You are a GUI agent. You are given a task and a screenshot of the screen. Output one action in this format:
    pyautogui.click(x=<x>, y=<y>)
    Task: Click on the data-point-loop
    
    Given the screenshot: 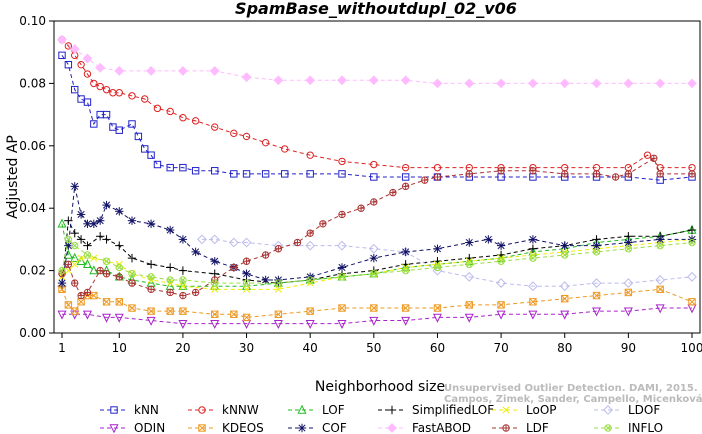 What is the action you would take?
    pyautogui.click(x=68, y=271)
    